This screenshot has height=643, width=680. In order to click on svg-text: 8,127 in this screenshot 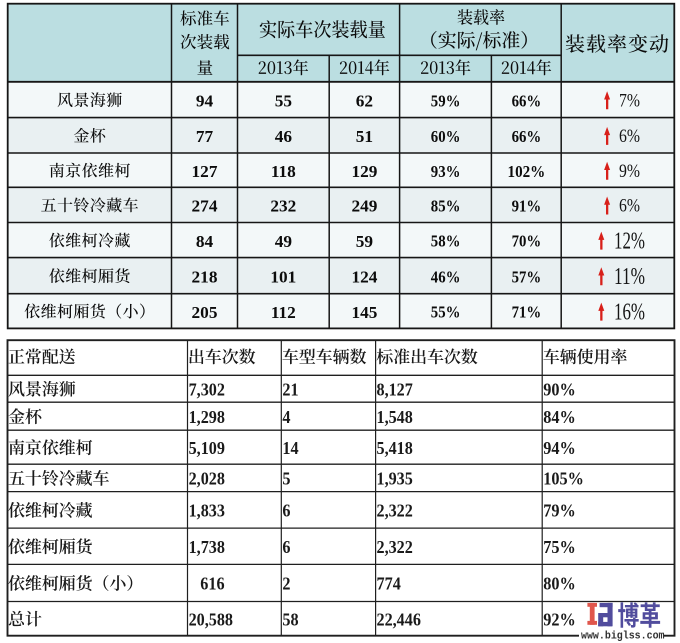, I will do `click(395, 389)`.